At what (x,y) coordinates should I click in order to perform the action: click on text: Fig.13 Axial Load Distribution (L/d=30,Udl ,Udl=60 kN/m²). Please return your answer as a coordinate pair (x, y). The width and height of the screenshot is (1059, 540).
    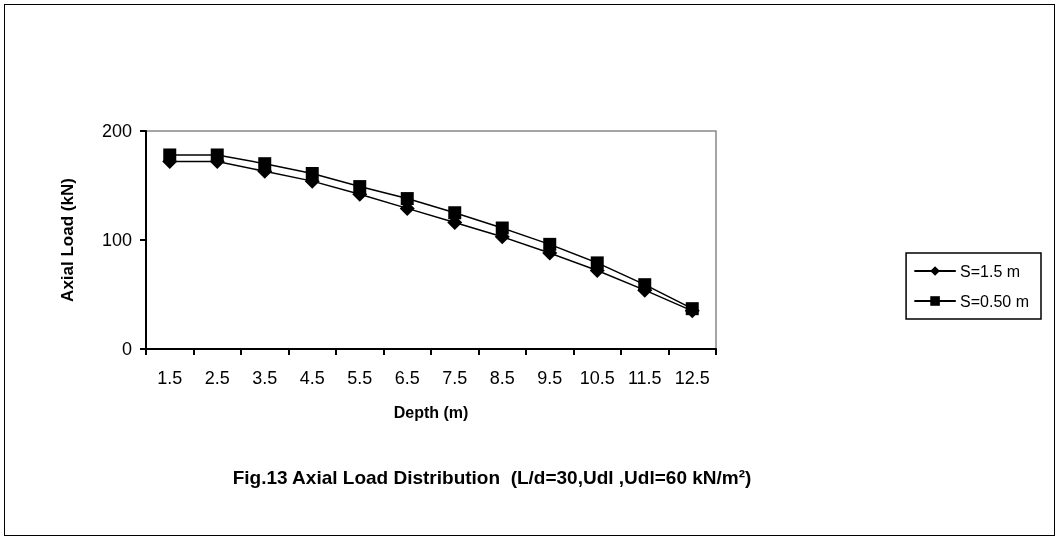
    Looking at the image, I should click on (492, 477).